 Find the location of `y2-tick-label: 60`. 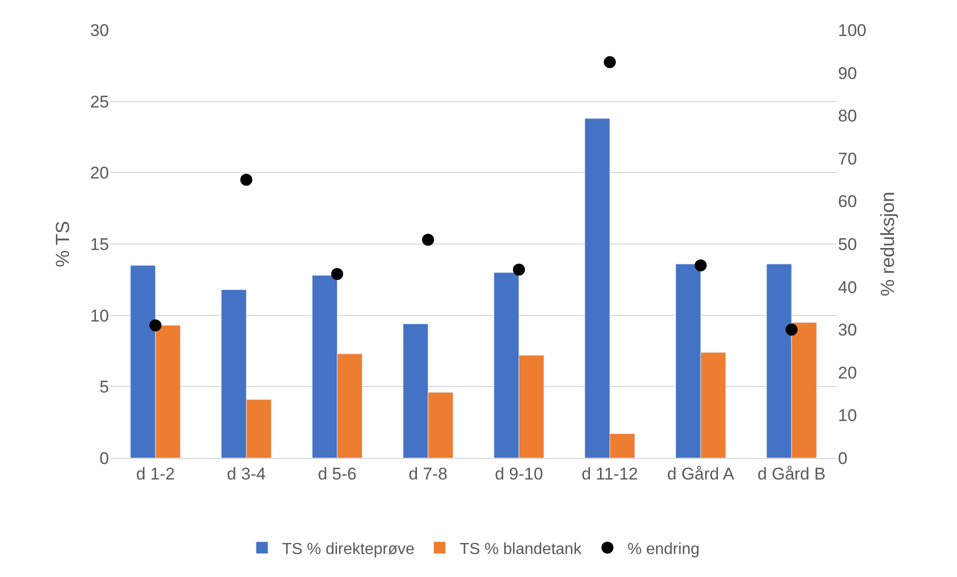

y2-tick-label: 60 is located at coordinates (847, 202).